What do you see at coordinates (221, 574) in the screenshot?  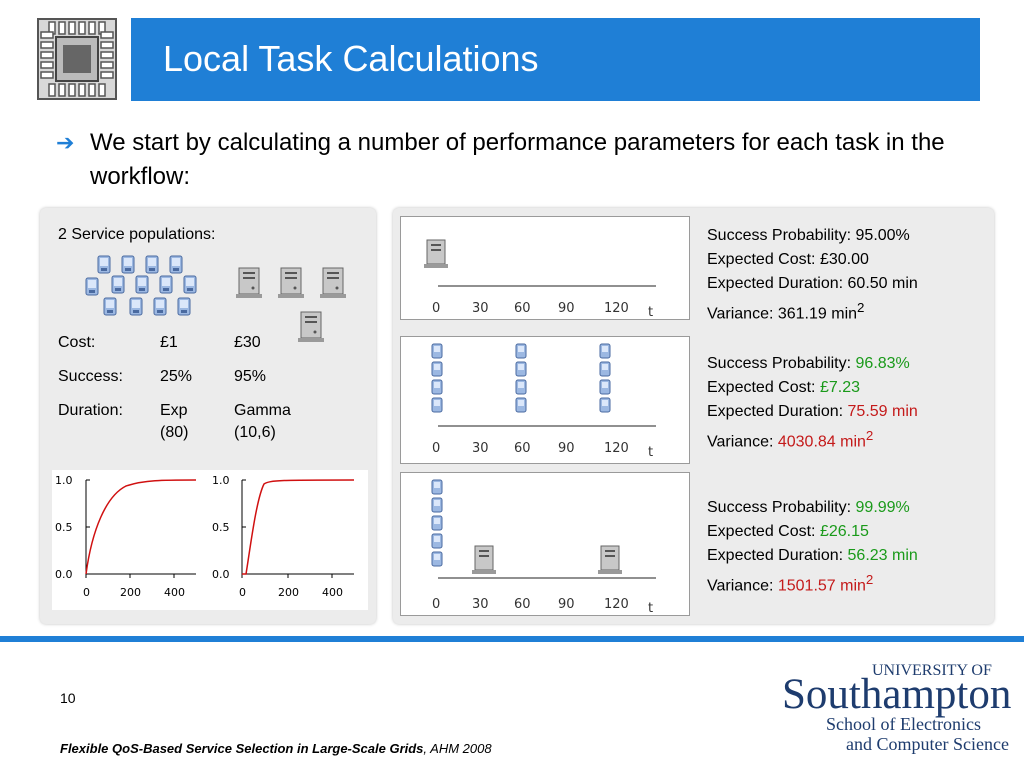 I see `cdf2-ytick: 0.0` at bounding box center [221, 574].